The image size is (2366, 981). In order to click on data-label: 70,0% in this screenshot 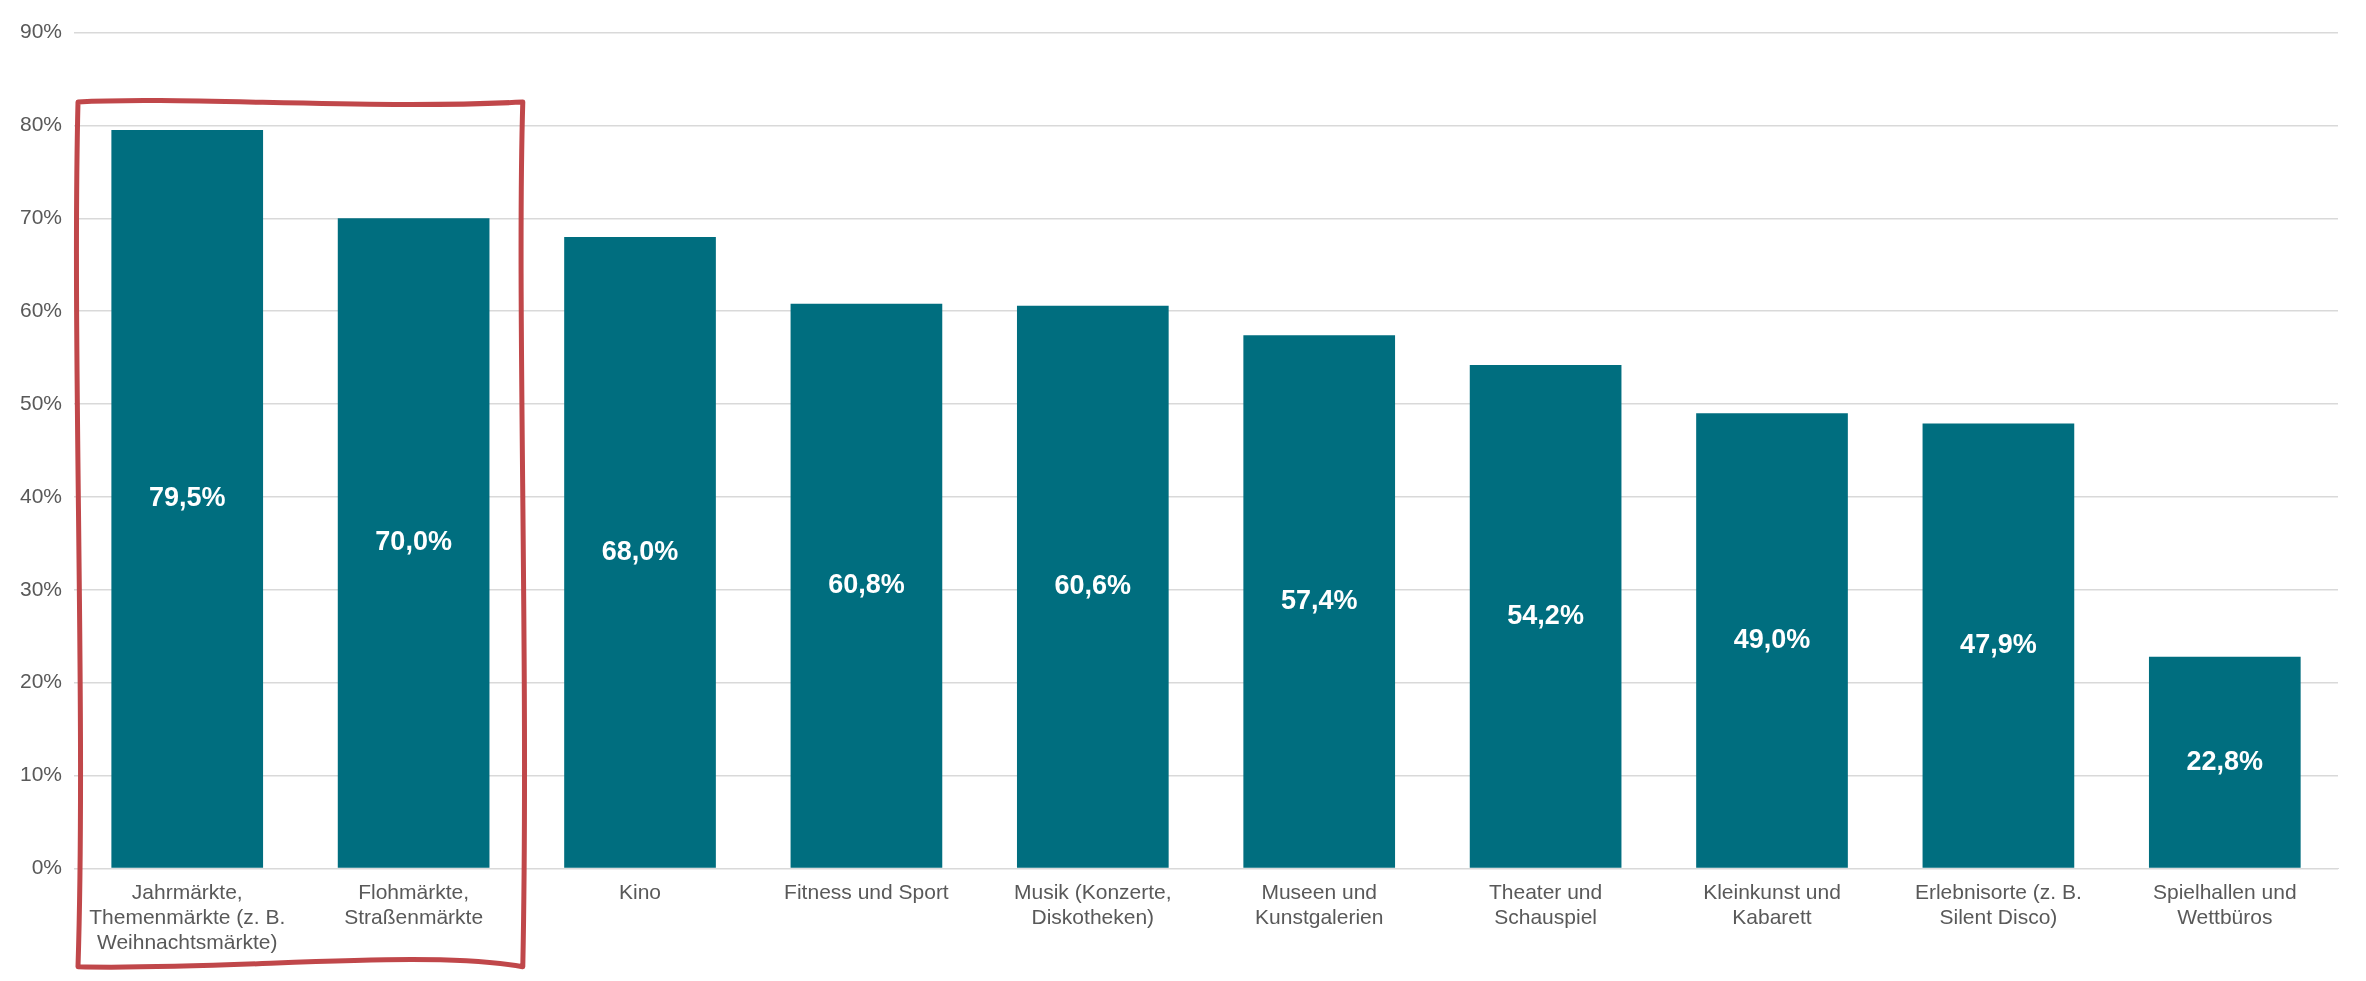, I will do `click(413, 541)`.